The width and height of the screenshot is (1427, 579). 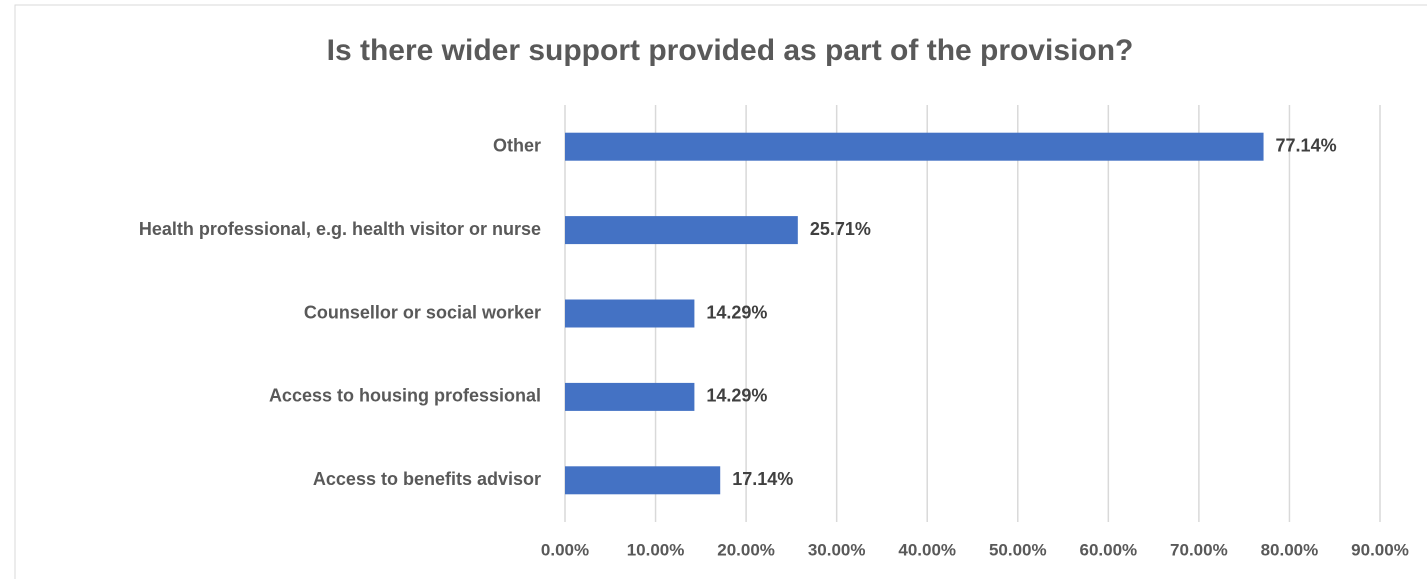 I want to click on x-tick-label: 20.00%, so click(x=746, y=549).